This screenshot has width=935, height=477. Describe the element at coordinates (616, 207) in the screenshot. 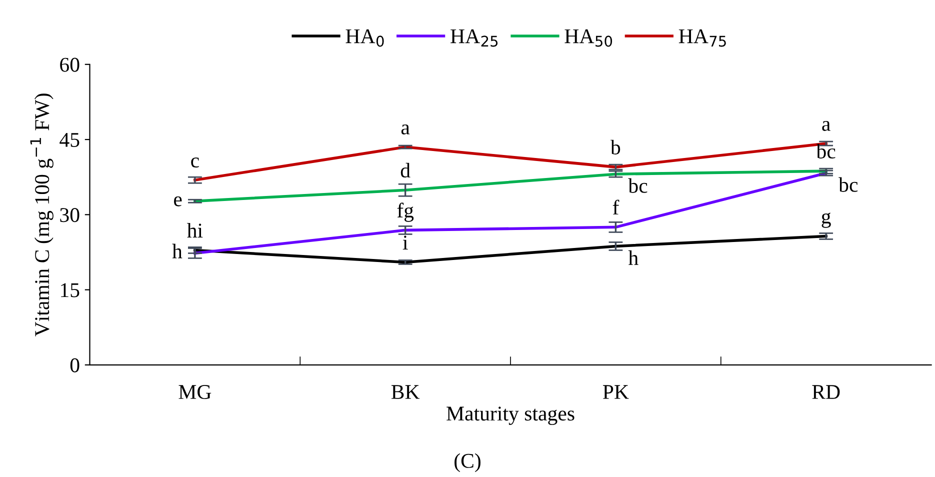

I see `annotation: f` at that location.